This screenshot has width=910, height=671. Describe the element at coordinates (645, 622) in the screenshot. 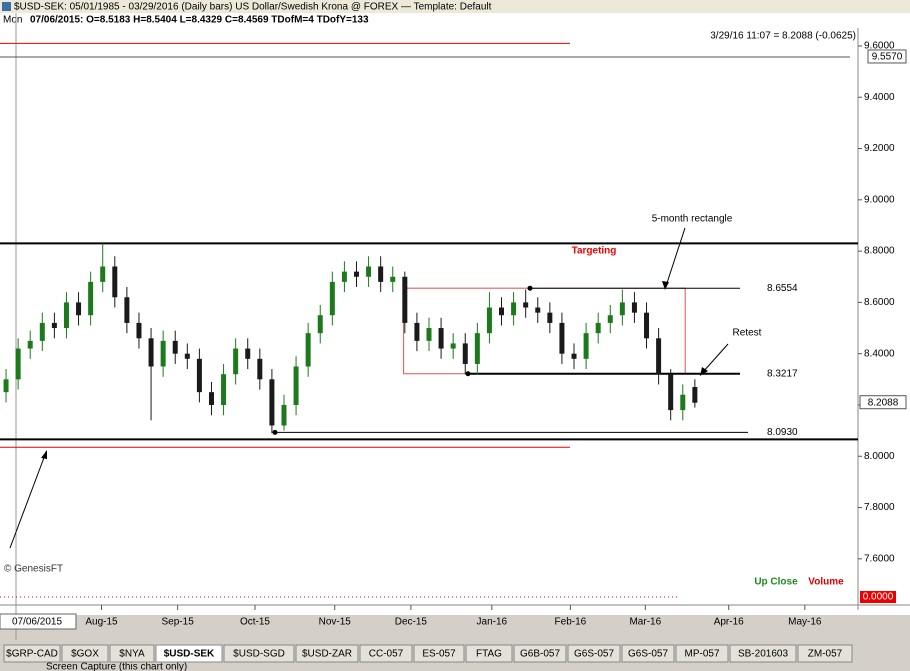

I see `x-tick-label: Mar-16` at that location.